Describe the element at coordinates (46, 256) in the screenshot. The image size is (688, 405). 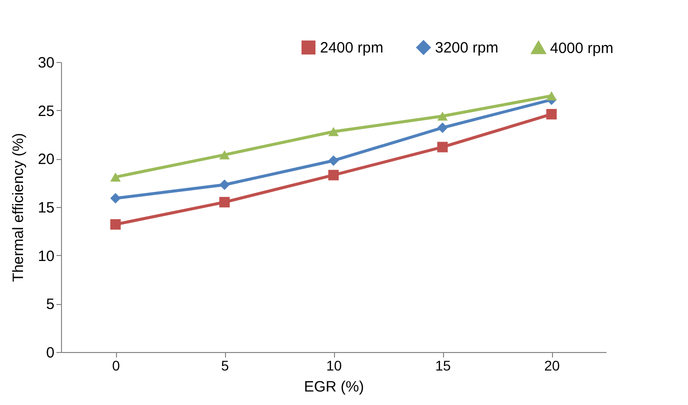
I see `y-tick-label: 10` at that location.